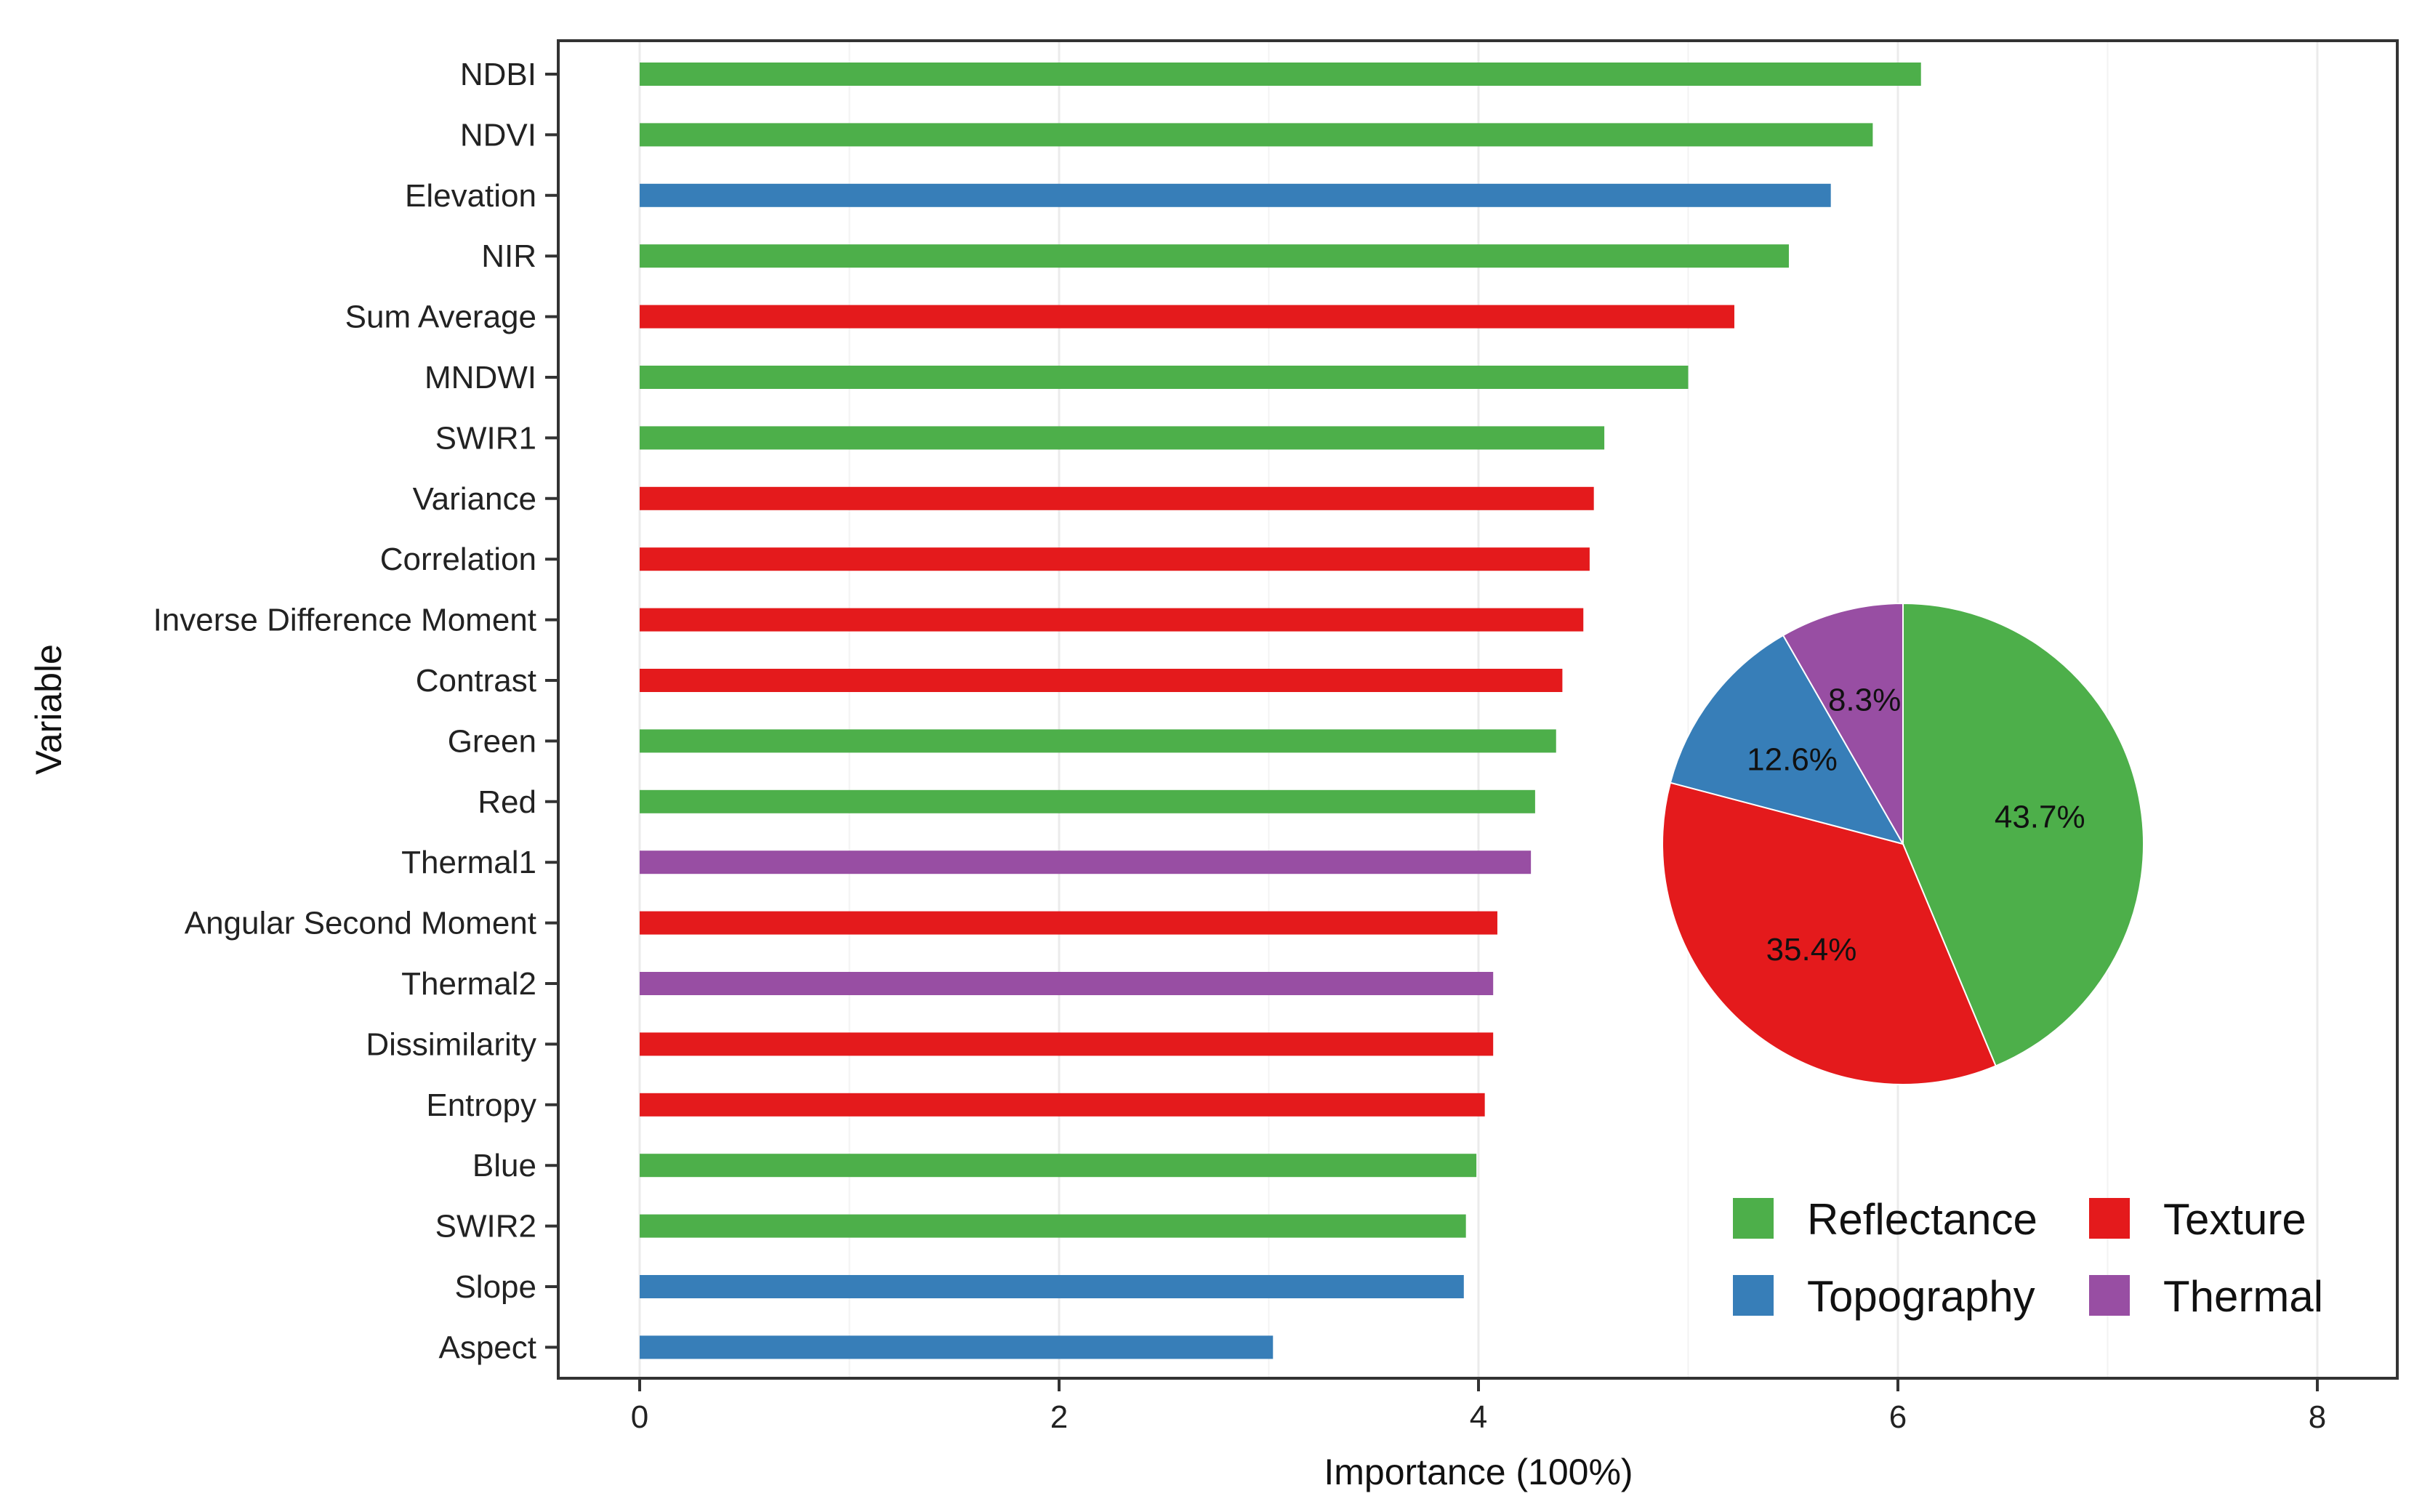  What do you see at coordinates (1087, 801) in the screenshot?
I see `bar-red` at bounding box center [1087, 801].